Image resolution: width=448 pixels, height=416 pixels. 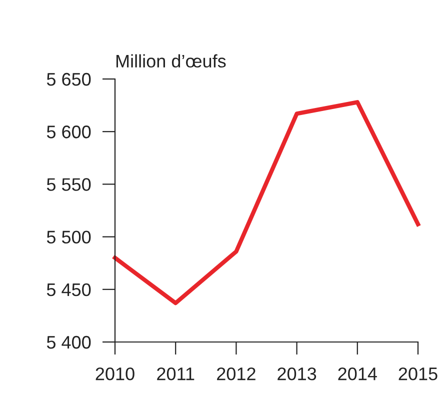 I want to click on x-tick-label: 2010, so click(x=115, y=373).